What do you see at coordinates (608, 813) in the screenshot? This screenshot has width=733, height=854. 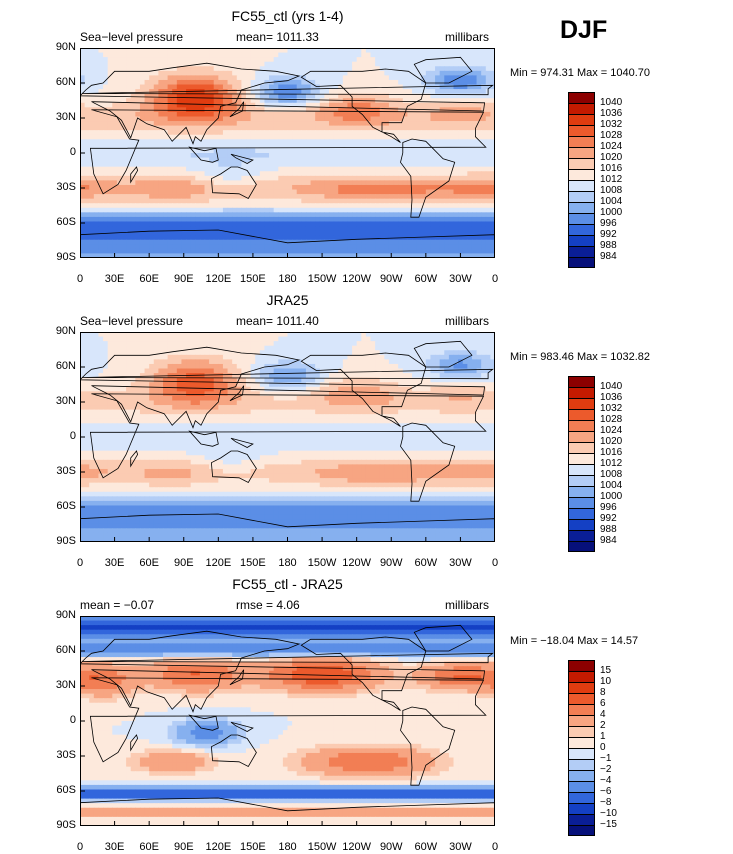 I see `colorbar-level-label: −10` at bounding box center [608, 813].